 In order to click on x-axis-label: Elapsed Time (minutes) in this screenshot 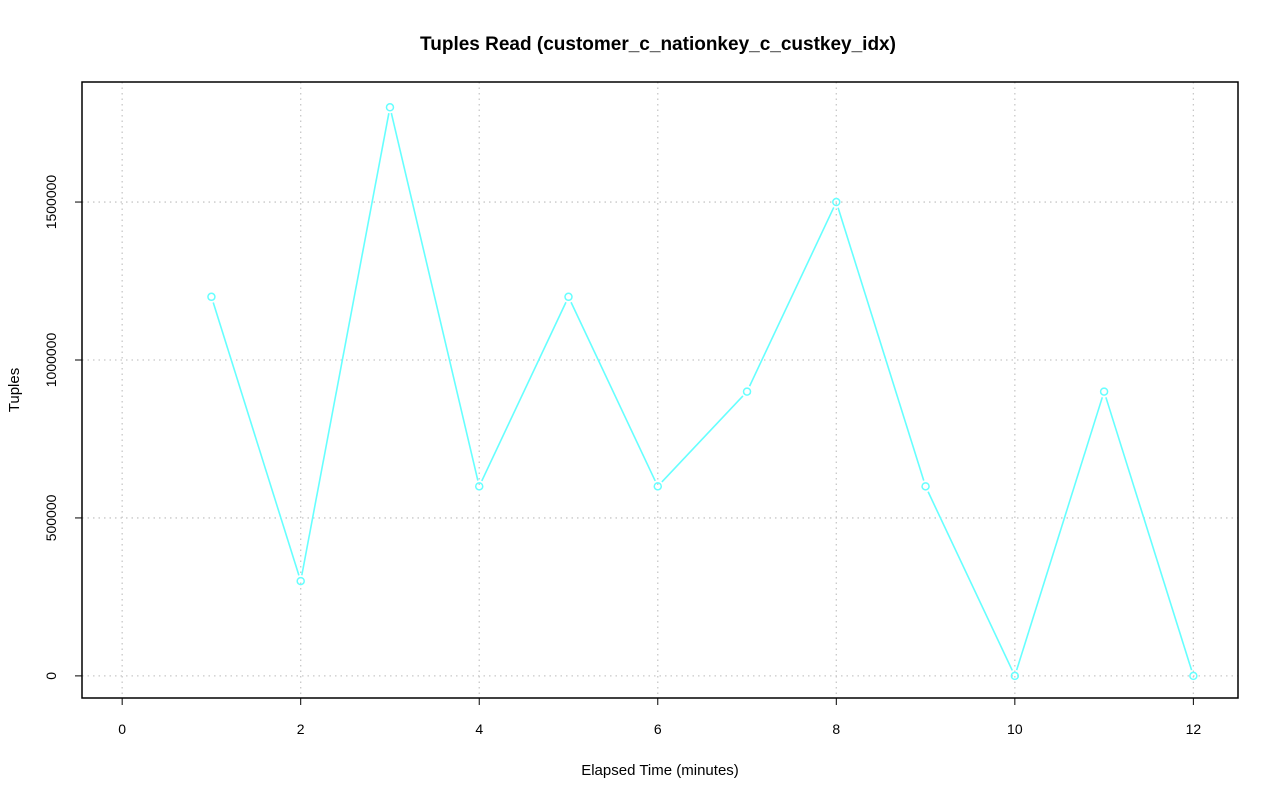, I will do `click(660, 770)`.